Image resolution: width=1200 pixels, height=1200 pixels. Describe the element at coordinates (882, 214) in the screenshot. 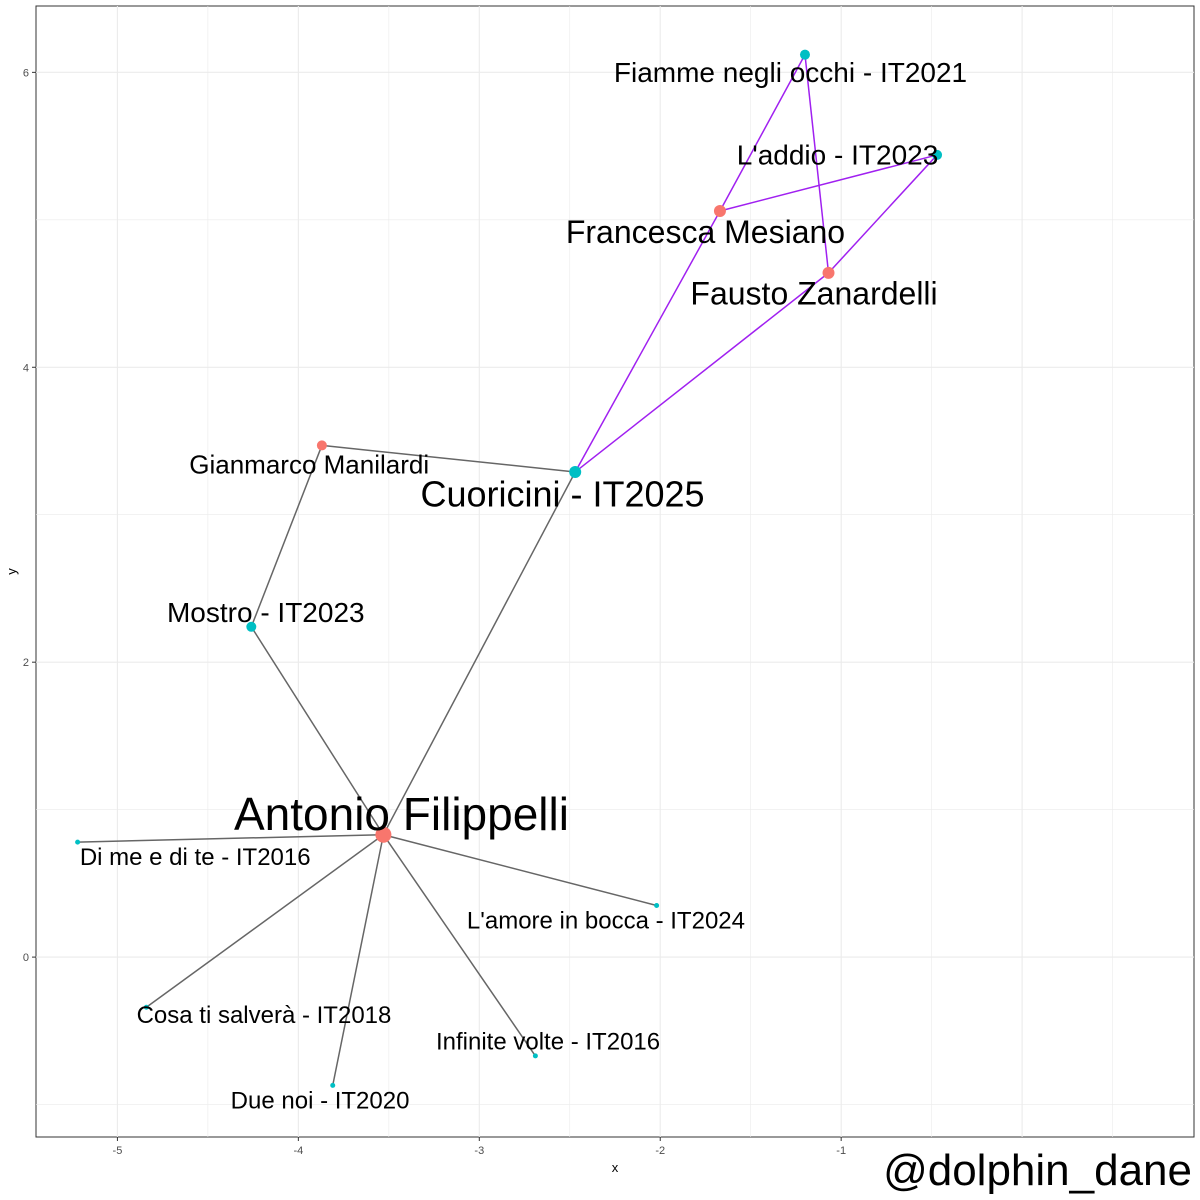

I see `edge-fausto-laddio` at that location.